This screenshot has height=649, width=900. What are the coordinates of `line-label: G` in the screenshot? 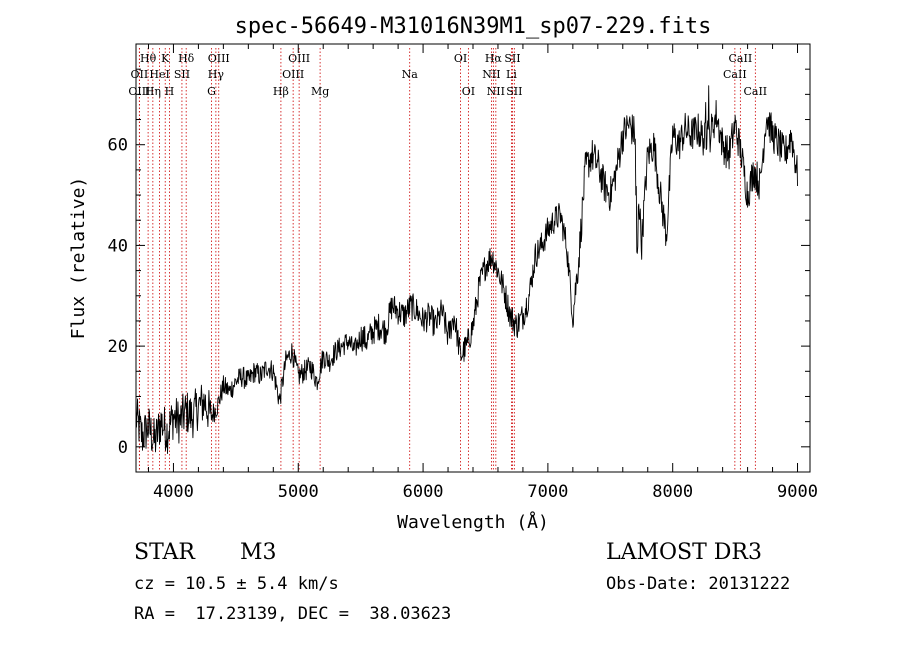 It's located at (211, 91).